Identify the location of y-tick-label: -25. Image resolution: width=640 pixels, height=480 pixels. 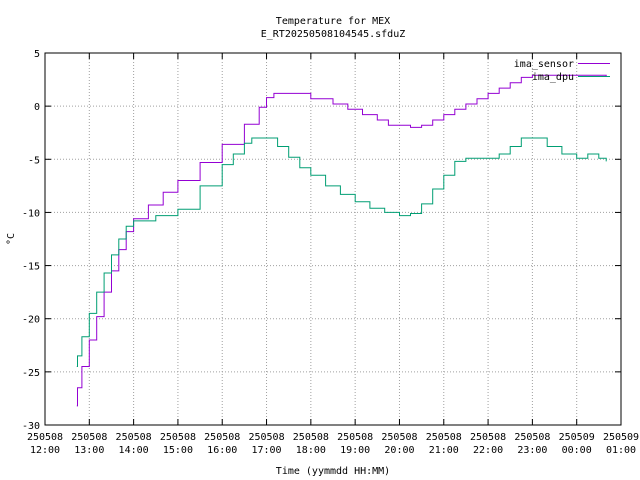
(31, 373).